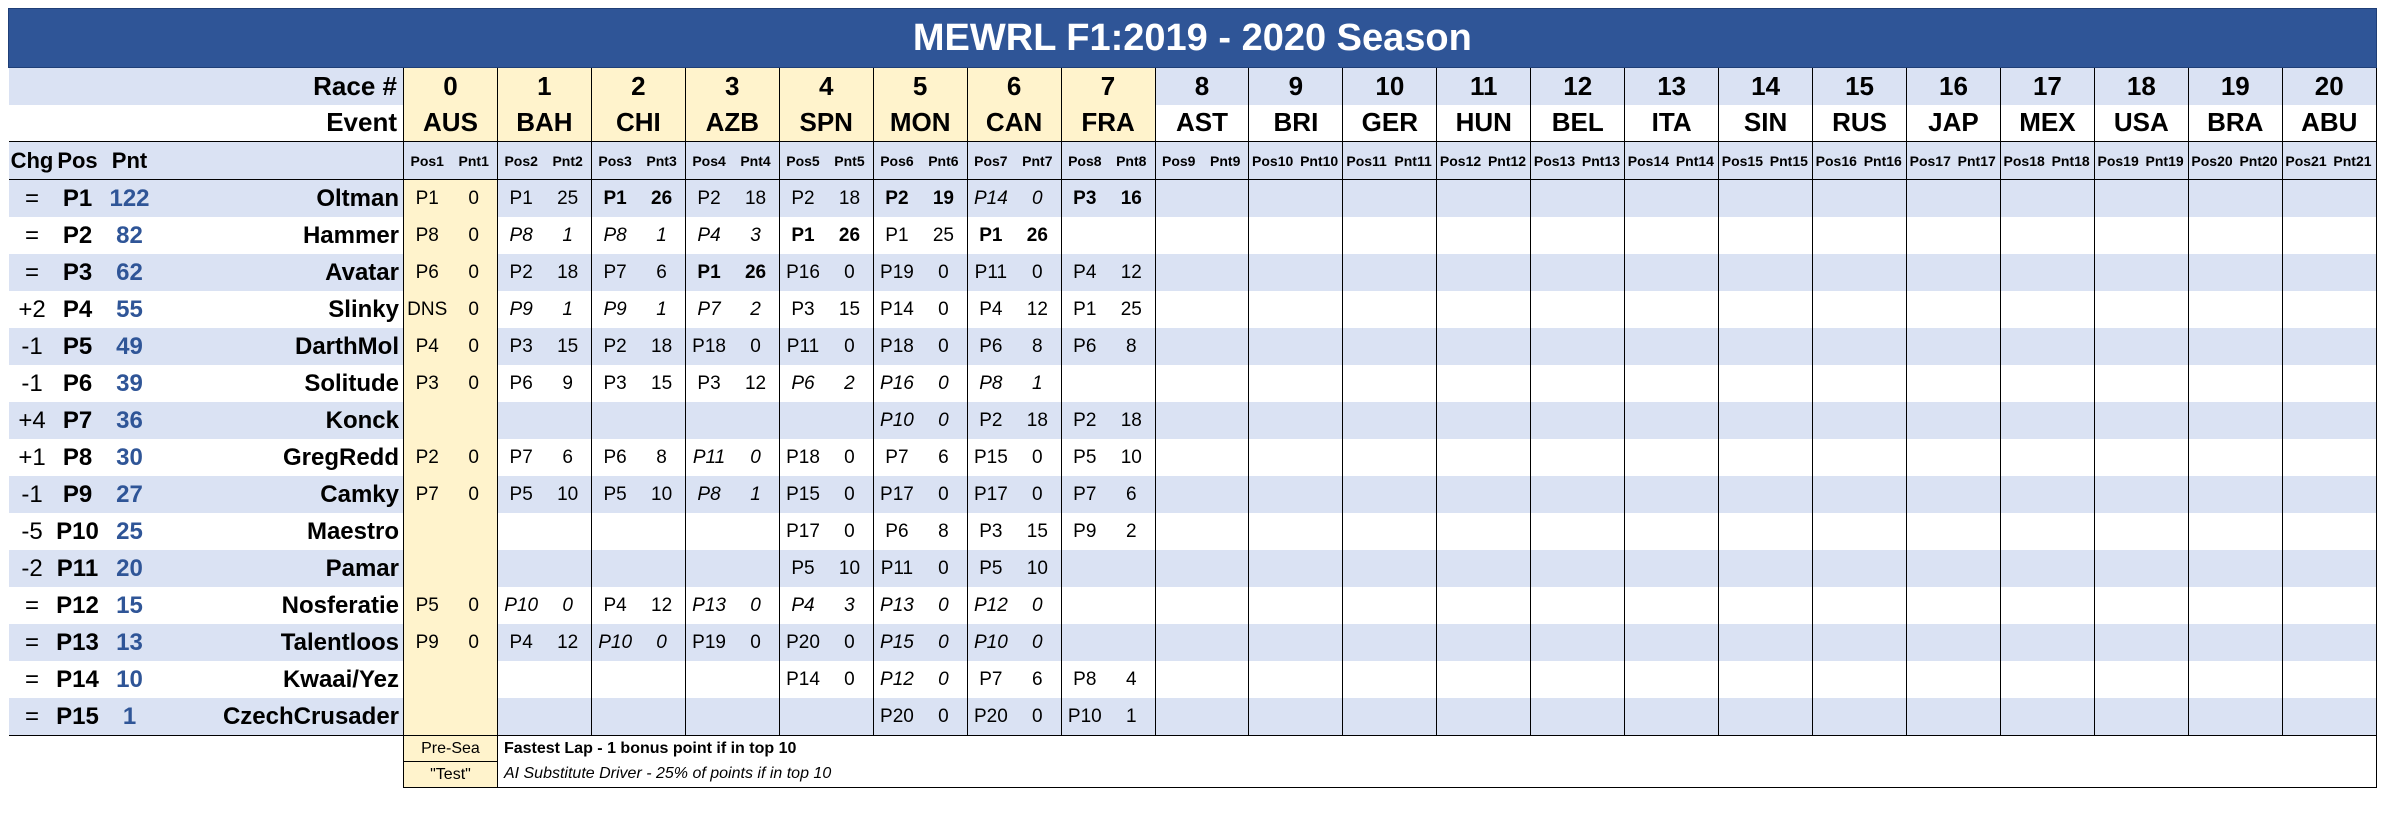  Describe the element at coordinates (129, 160) in the screenshot. I see `col-header-pnt: Pnt` at that location.